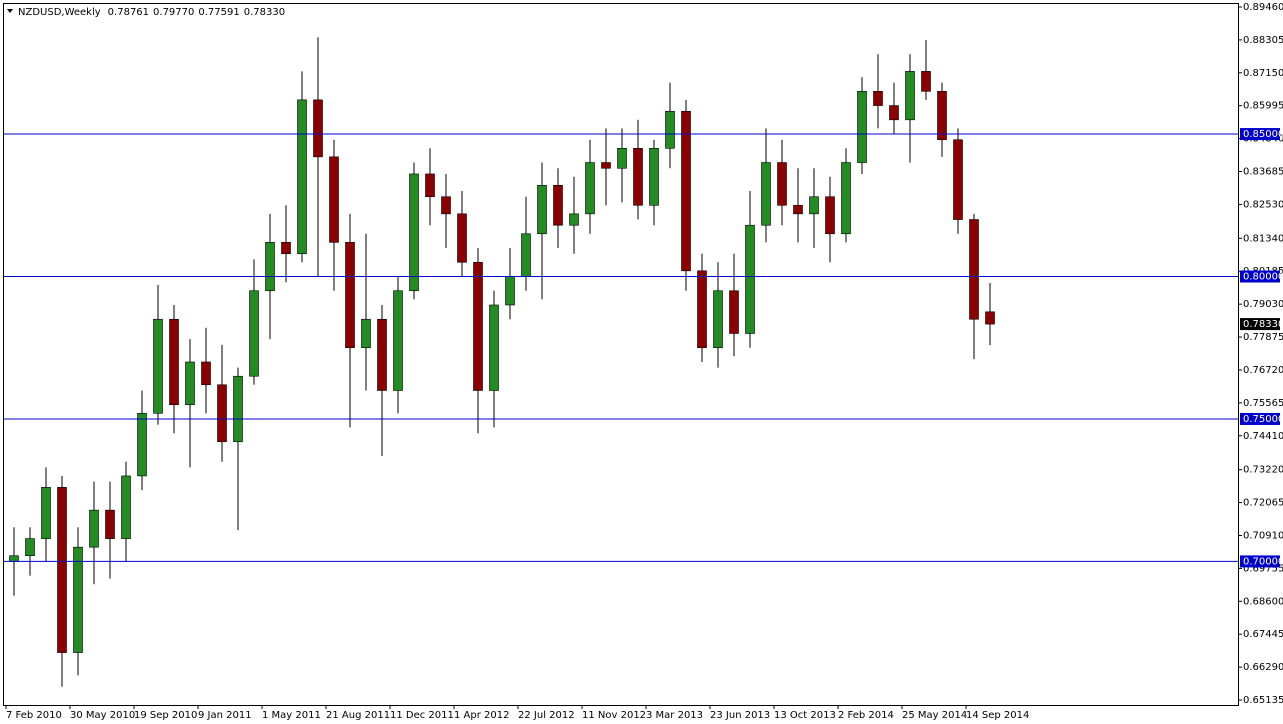 This screenshot has height=724, width=1283. I want to click on y-tick-label: 0.70910, so click(1263, 535).